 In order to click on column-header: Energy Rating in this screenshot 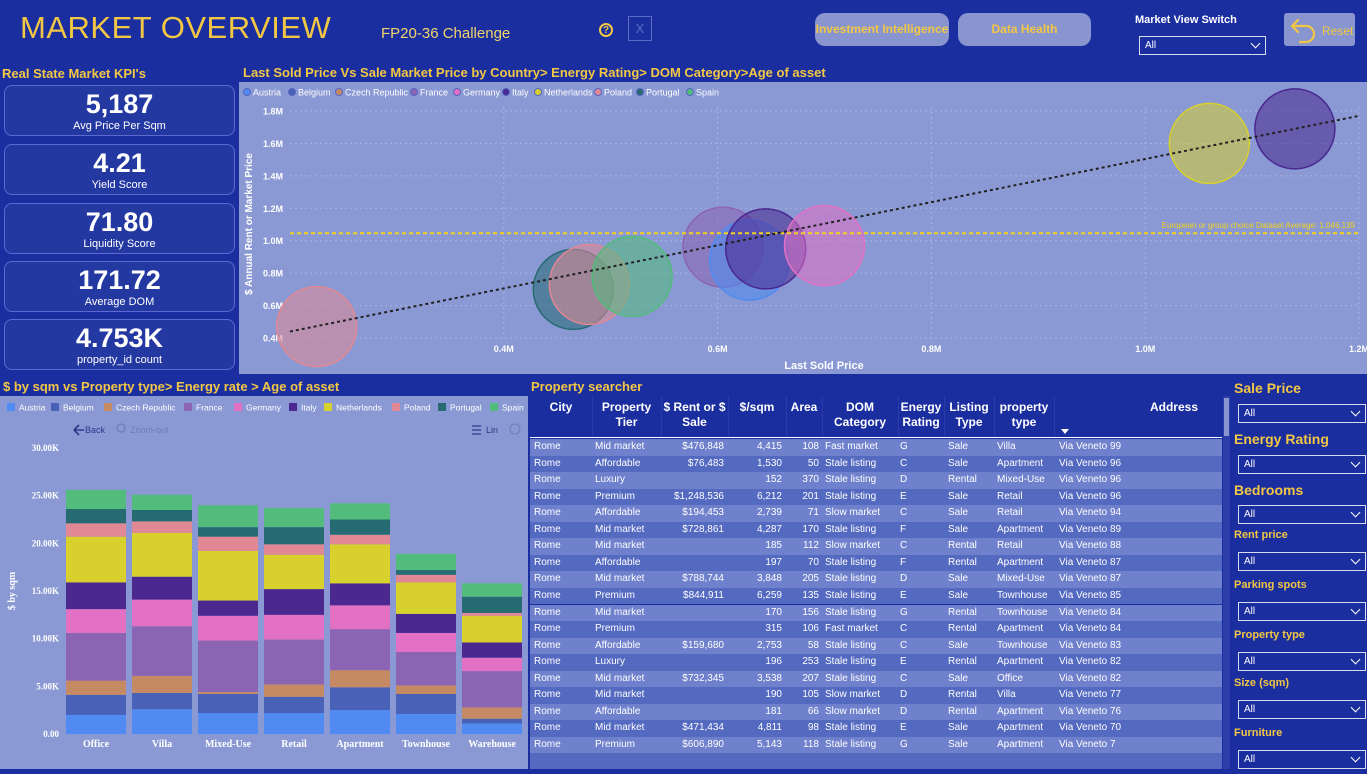, I will do `click(921, 414)`.